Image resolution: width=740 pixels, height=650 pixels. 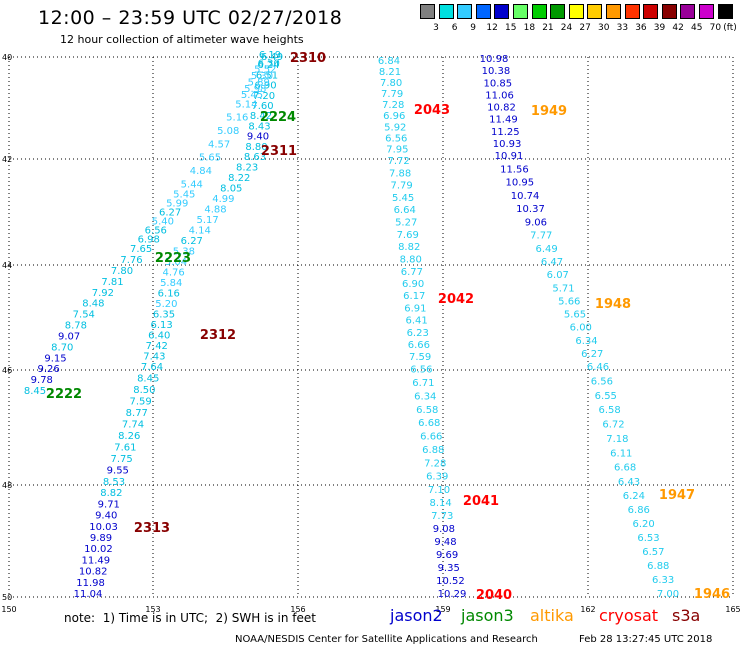 What do you see at coordinates (394, 116) in the screenshot?
I see `swh-value: 6.96` at bounding box center [394, 116].